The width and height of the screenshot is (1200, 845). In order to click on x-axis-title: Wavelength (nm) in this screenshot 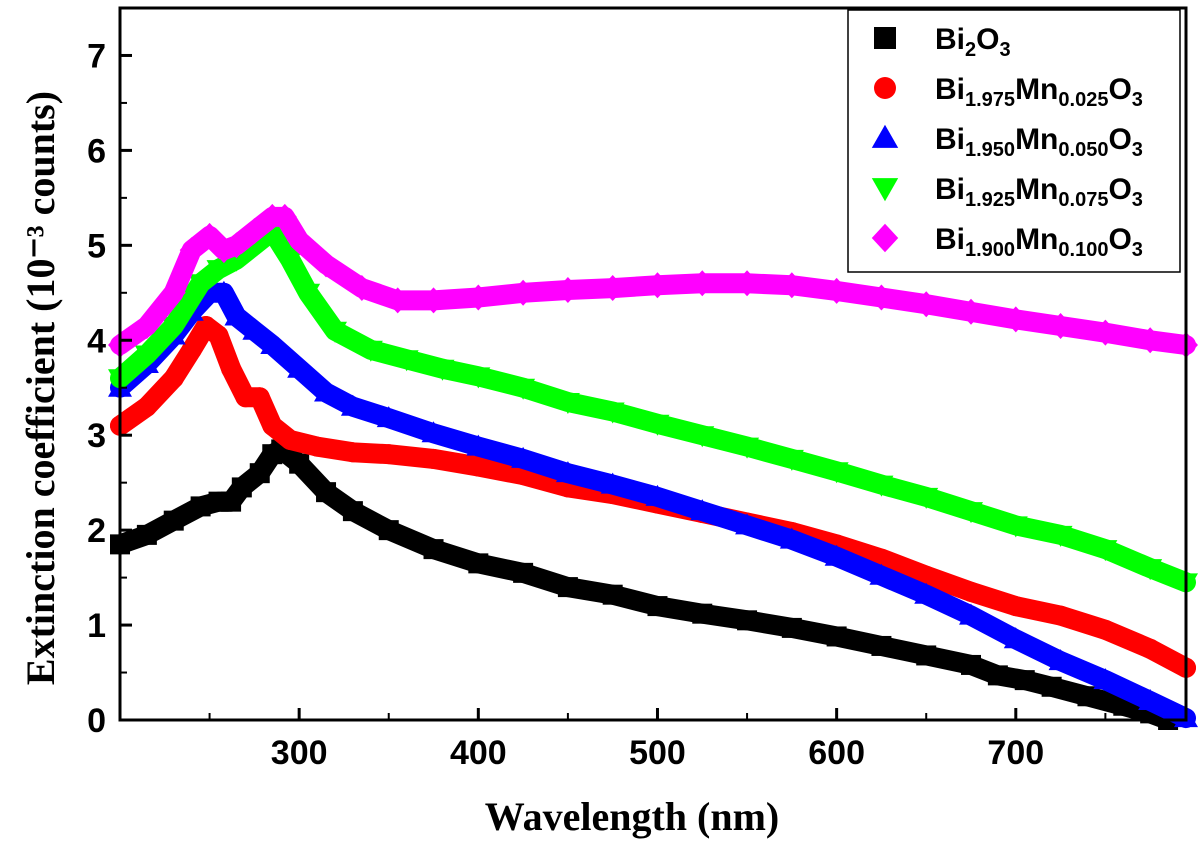, I will do `click(632, 816)`.